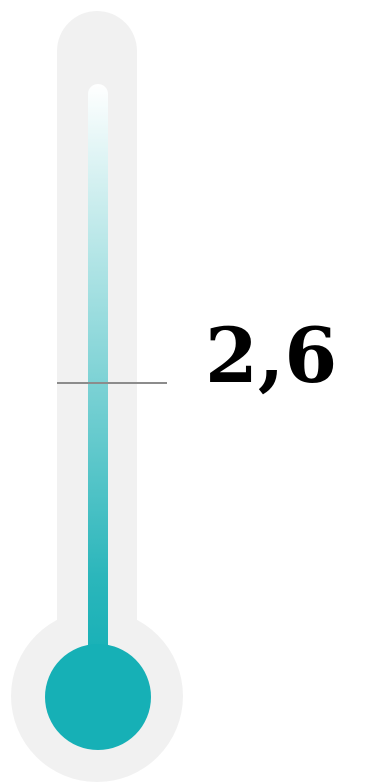  What do you see at coordinates (271, 355) in the screenshot?
I see `value-label: 2,6` at bounding box center [271, 355].